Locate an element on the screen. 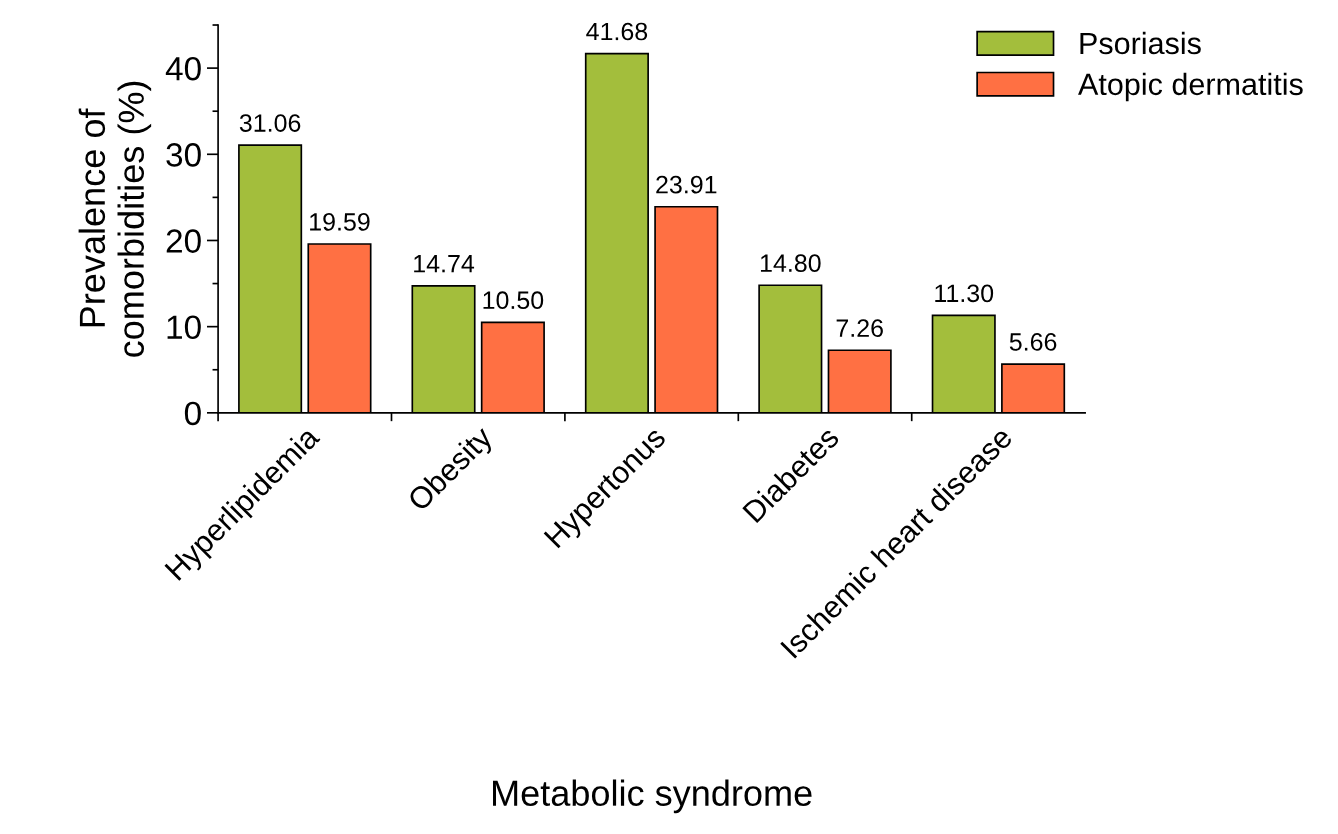 This screenshot has height=834, width=1338. data-label: 5.66 is located at coordinates (1033, 342).